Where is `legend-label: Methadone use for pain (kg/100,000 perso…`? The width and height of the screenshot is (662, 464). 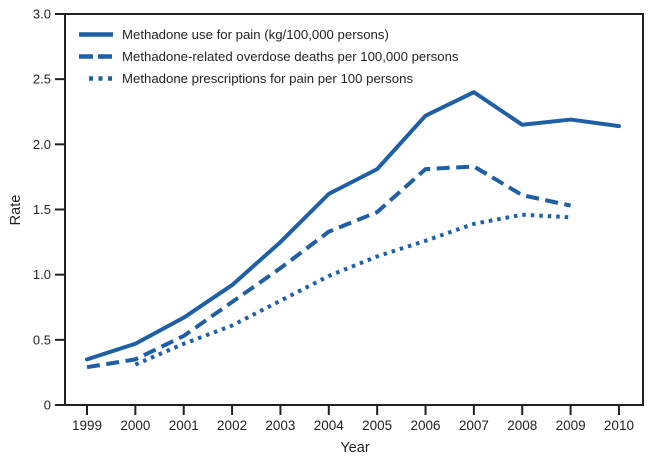 legend-label: Methadone use for pain (kg/100,000 perso… is located at coordinates (255, 34).